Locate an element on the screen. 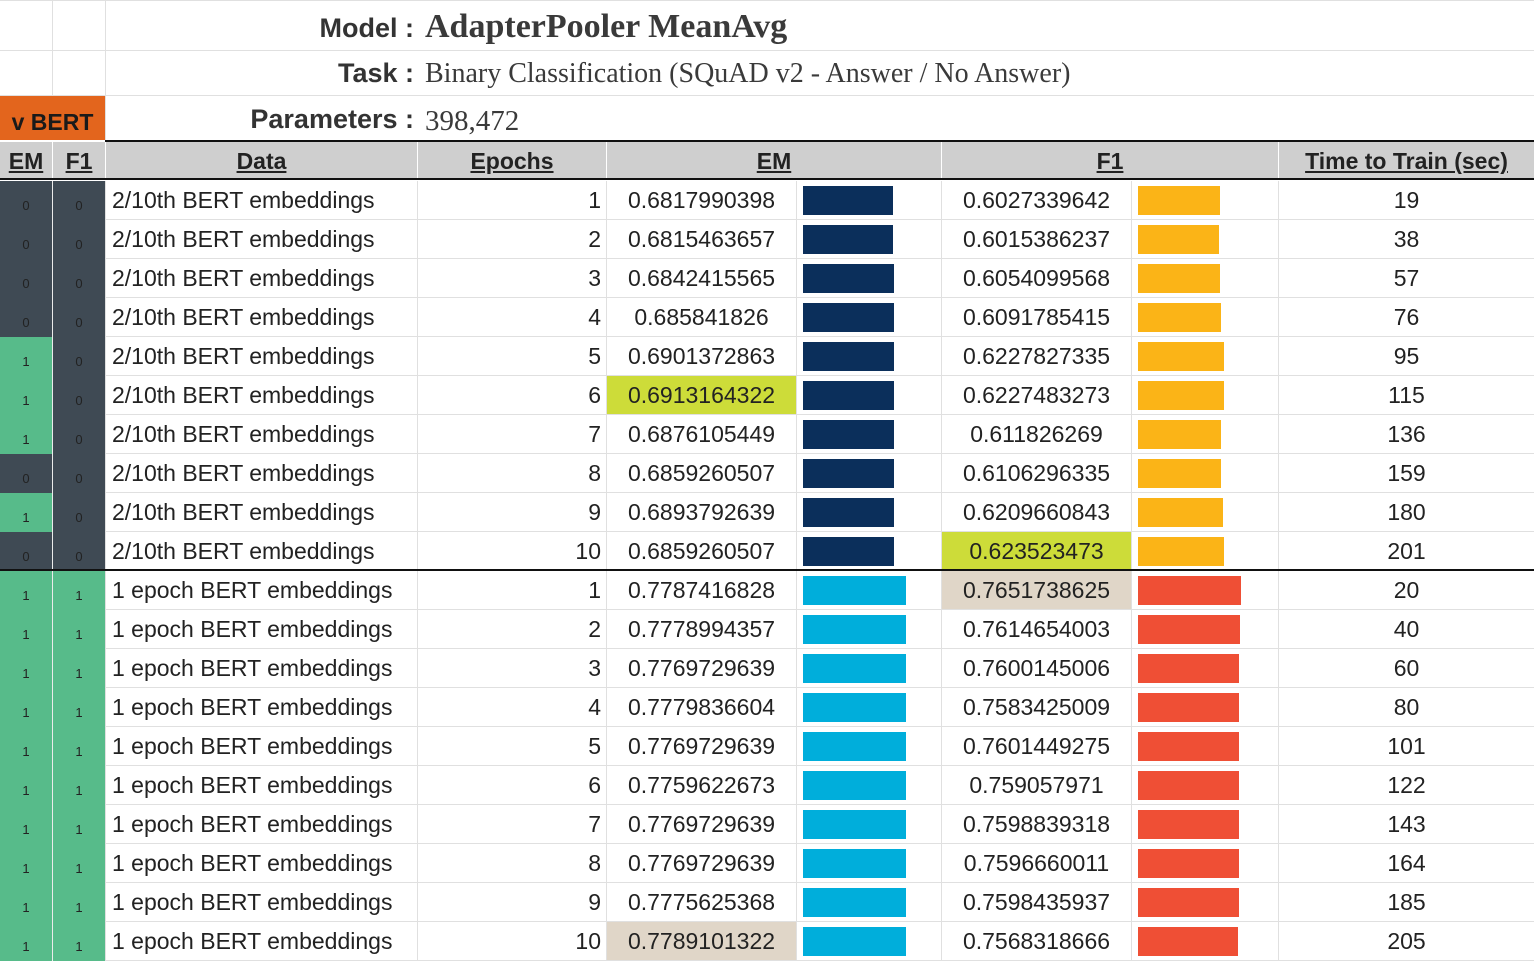  time-cell: 159 is located at coordinates (1406, 473).